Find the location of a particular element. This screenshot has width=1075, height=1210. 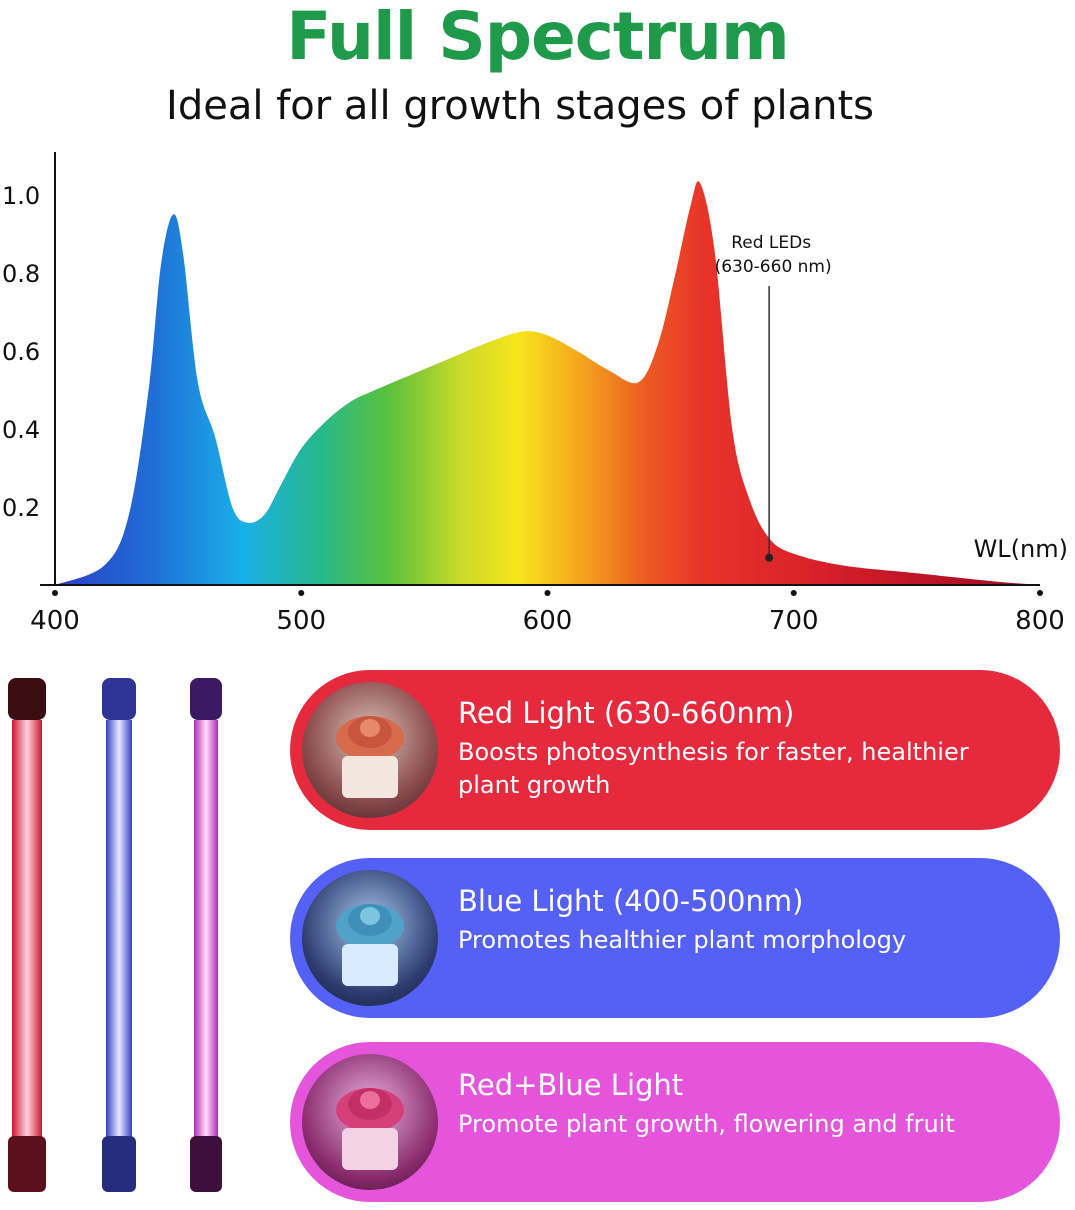

annotation-label-line1: Red LEDs is located at coordinates (771, 243).